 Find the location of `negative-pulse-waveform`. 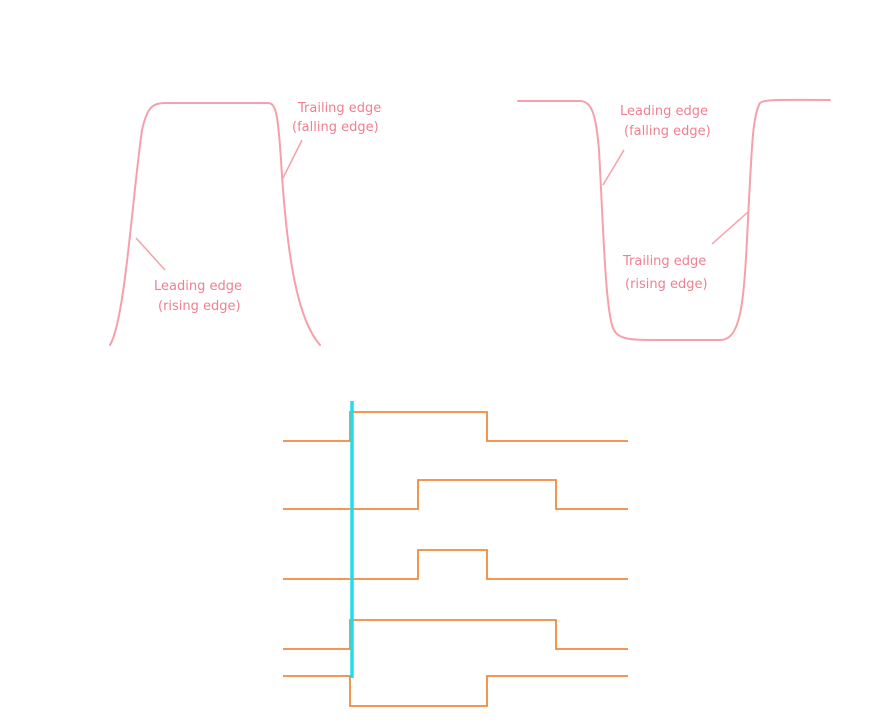

negative-pulse-waveform is located at coordinates (674, 219).